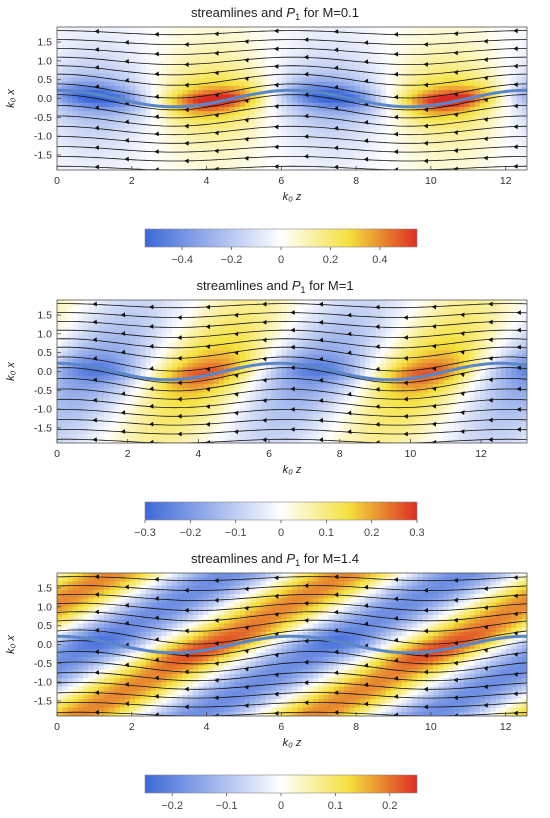  Describe the element at coordinates (190, 533) in the screenshot. I see `colorbar-tick-label: −0.2` at that location.